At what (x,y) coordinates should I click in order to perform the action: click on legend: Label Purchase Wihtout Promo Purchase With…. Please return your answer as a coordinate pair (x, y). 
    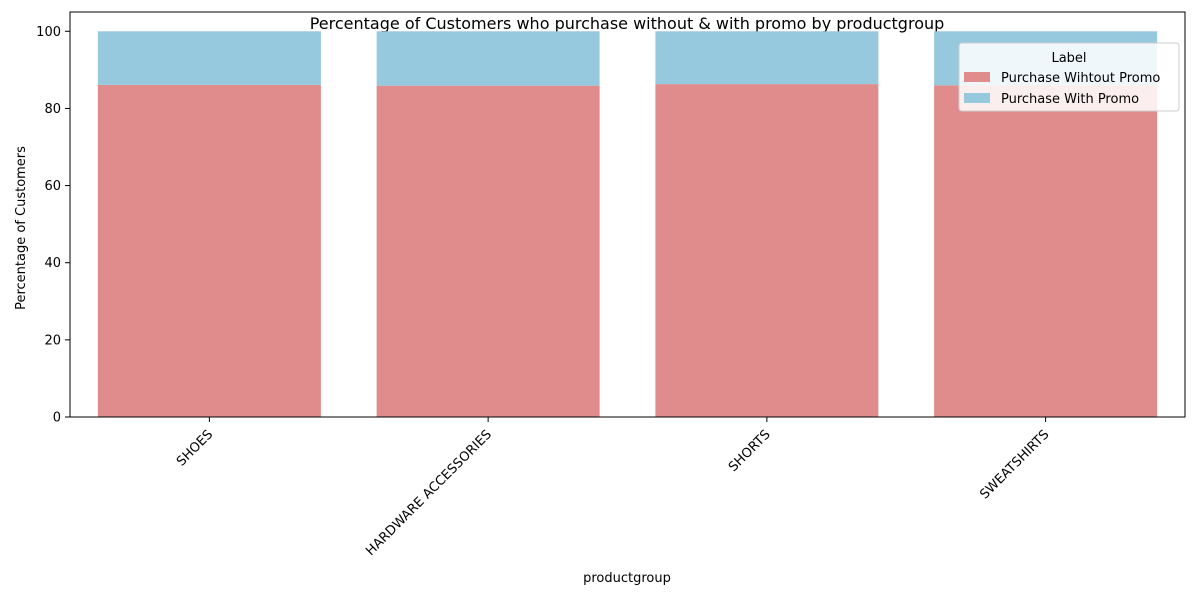
    Looking at the image, I should click on (1069, 77).